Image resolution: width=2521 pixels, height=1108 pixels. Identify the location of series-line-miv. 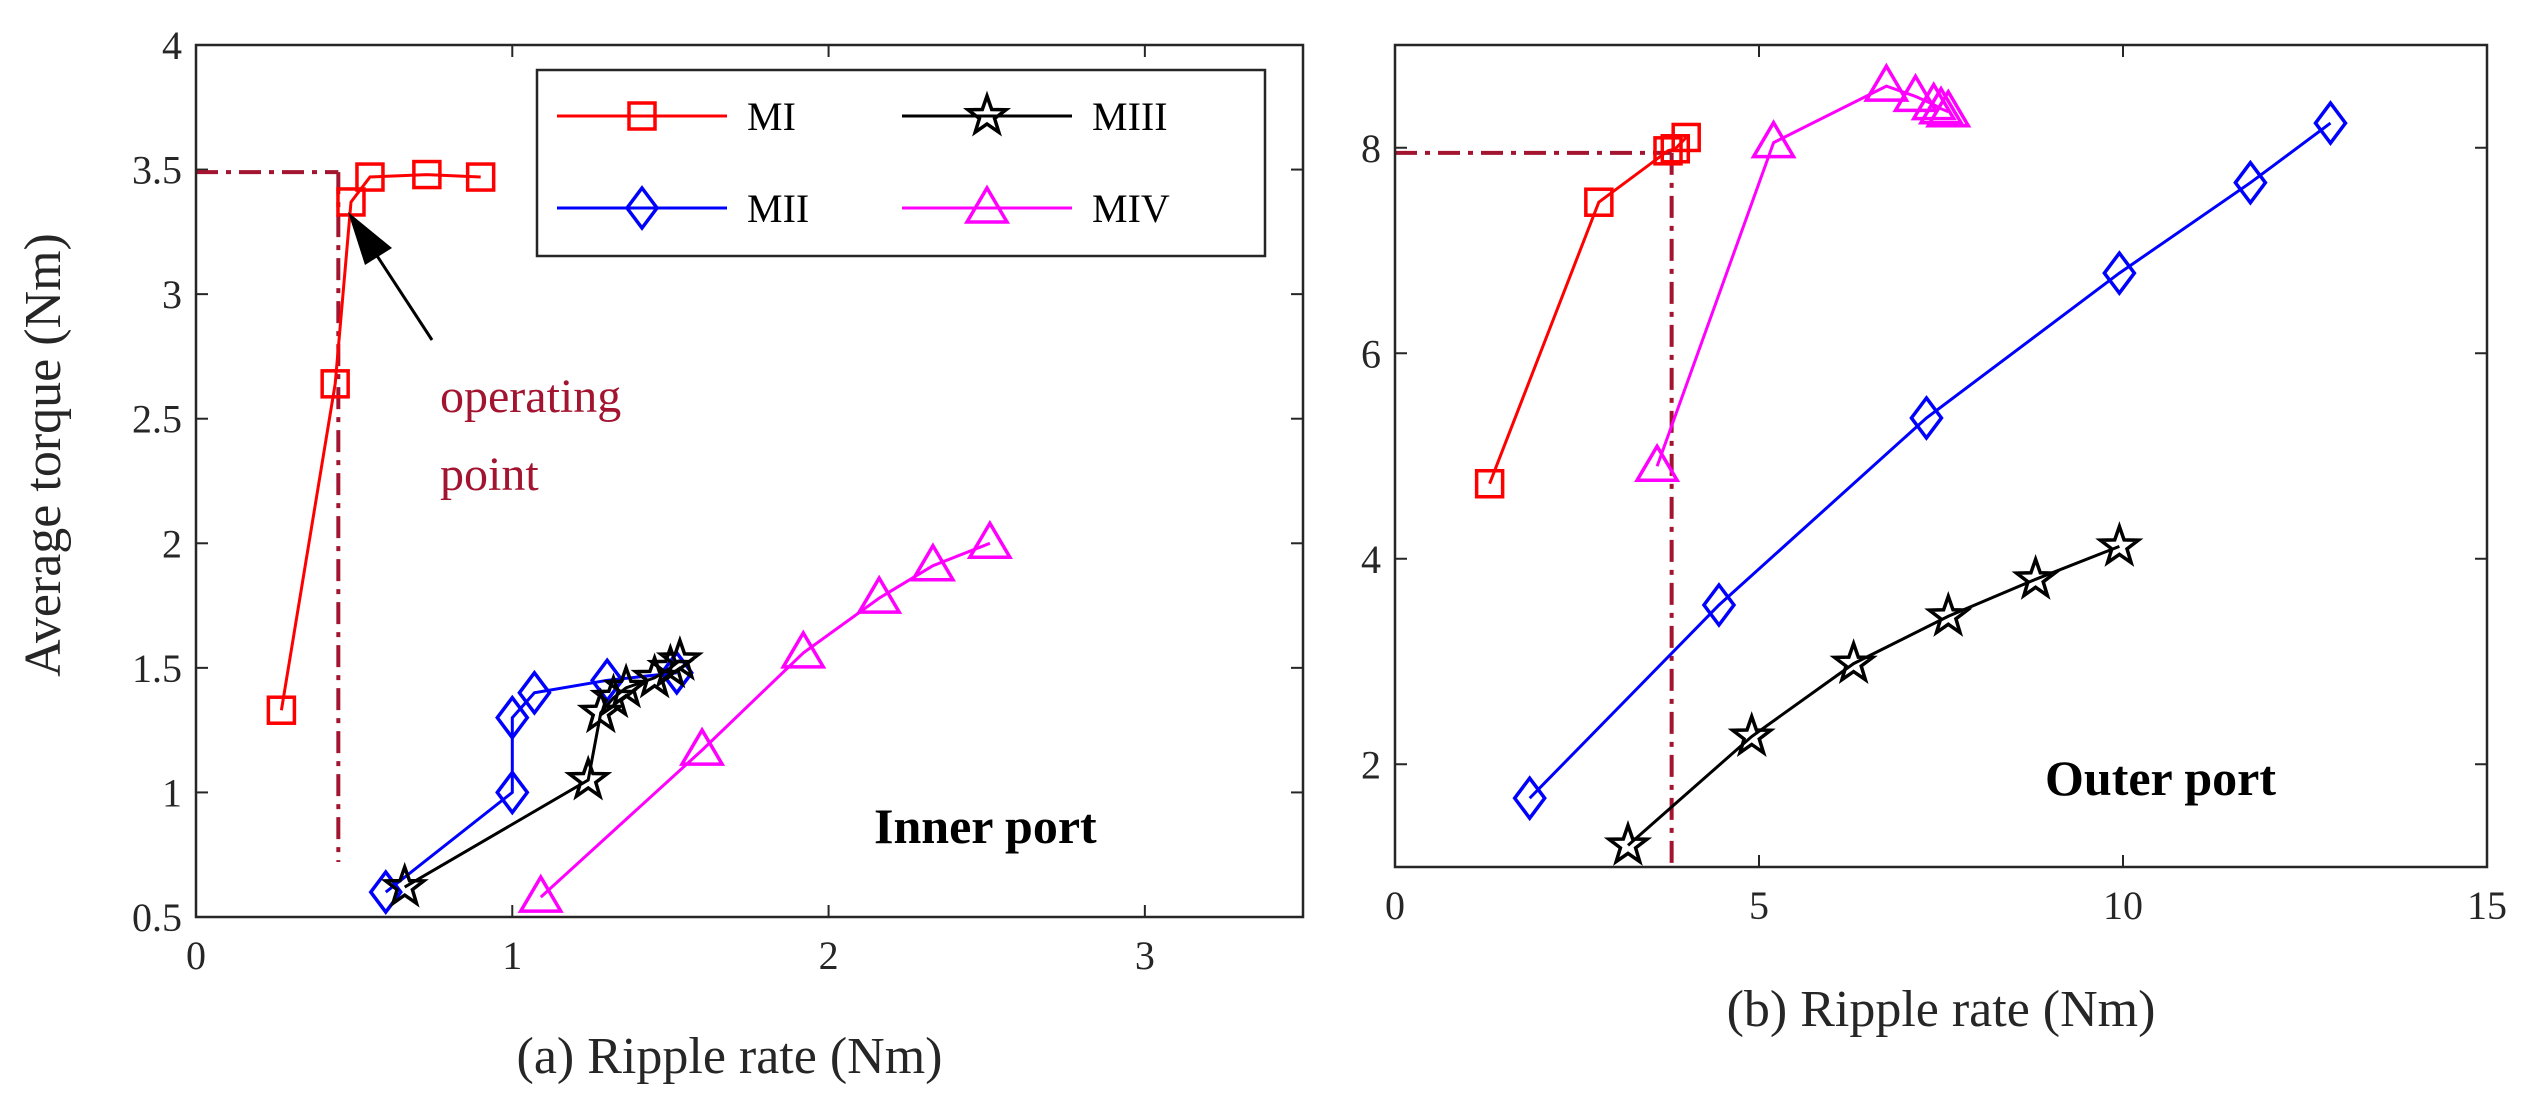
(1802, 275).